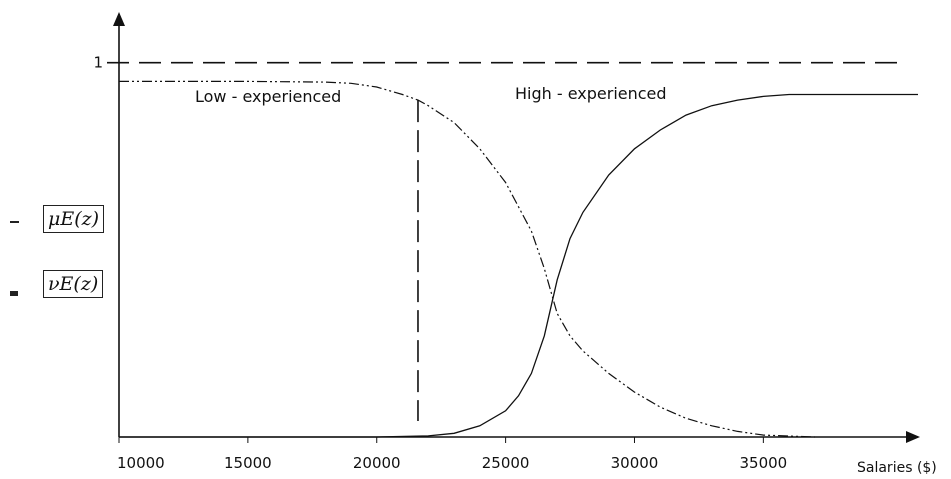 This screenshot has height=479, width=951. Describe the element at coordinates (591, 93) in the screenshot. I see `region-label-high: High - experienced` at that location.